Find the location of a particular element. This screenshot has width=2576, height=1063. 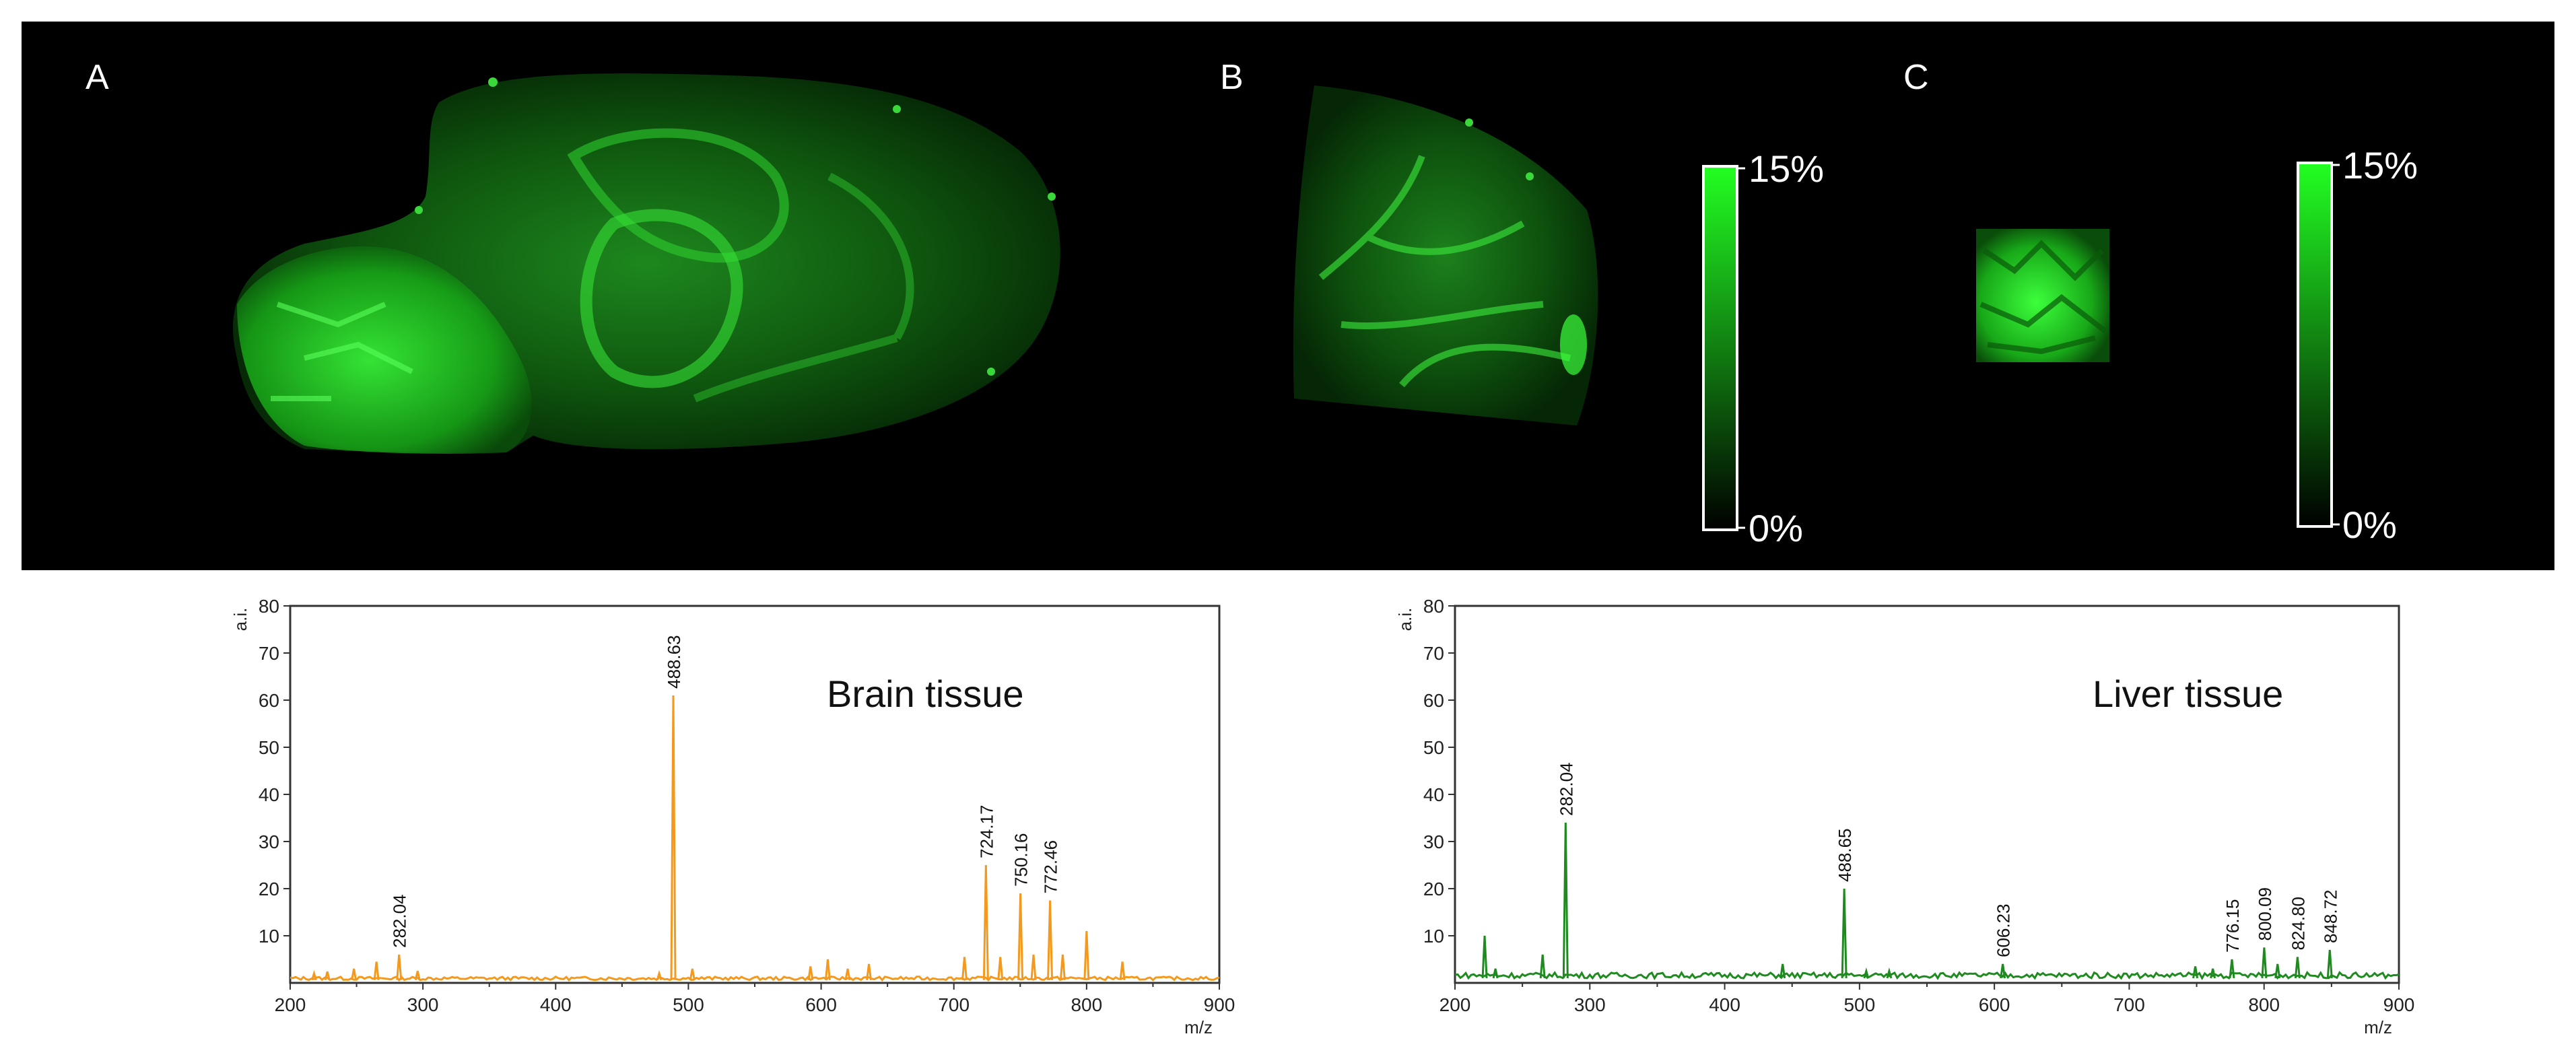

panel-a-letter: A is located at coordinates (97, 77).